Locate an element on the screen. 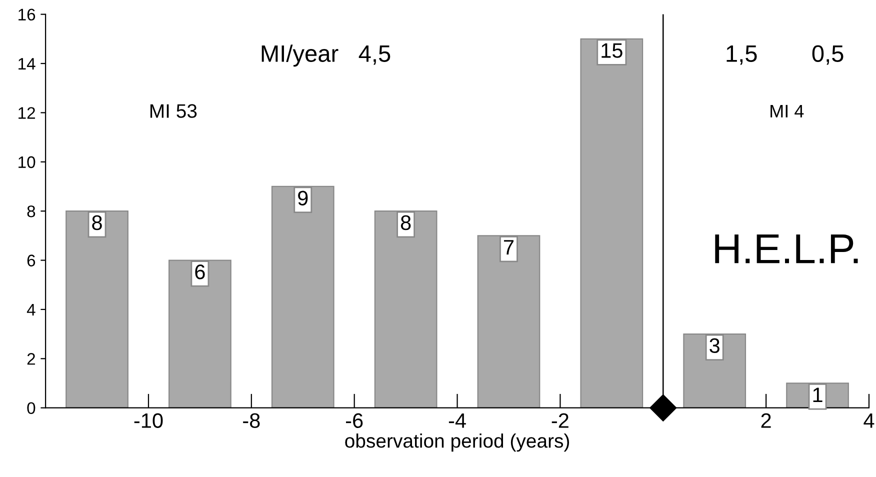 This screenshot has width=876, height=477. annotation: MI 53 is located at coordinates (173, 111).